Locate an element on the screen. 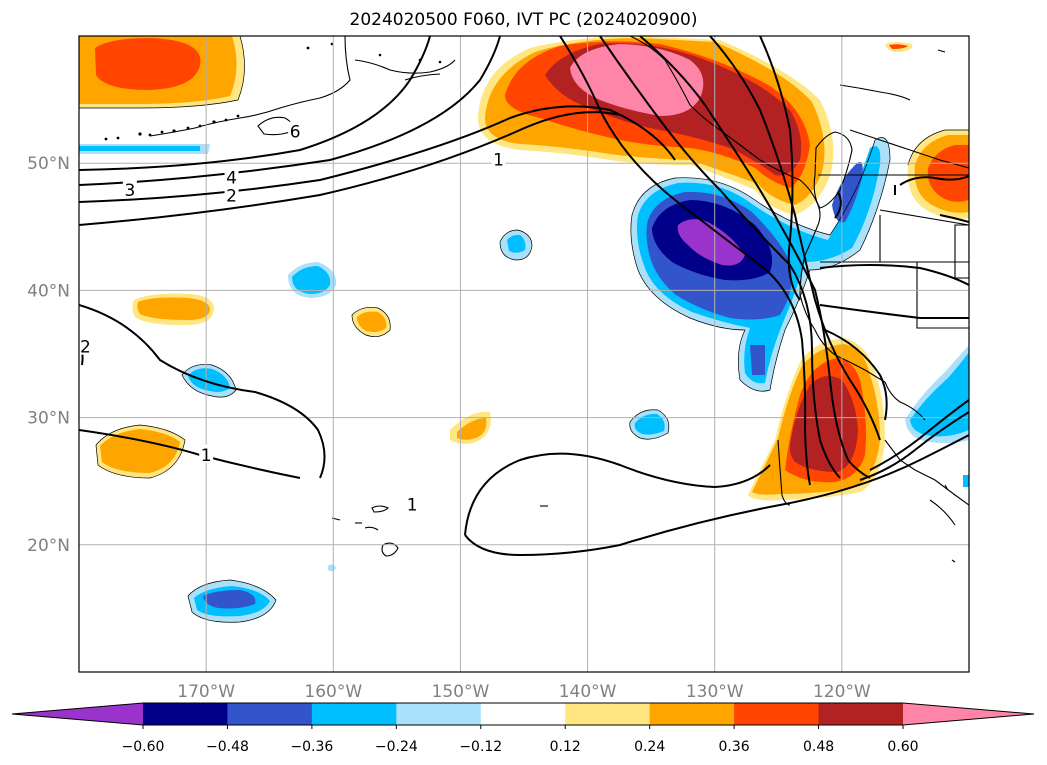  colorbar-tick-label: 0.12 is located at coordinates (565, 747).